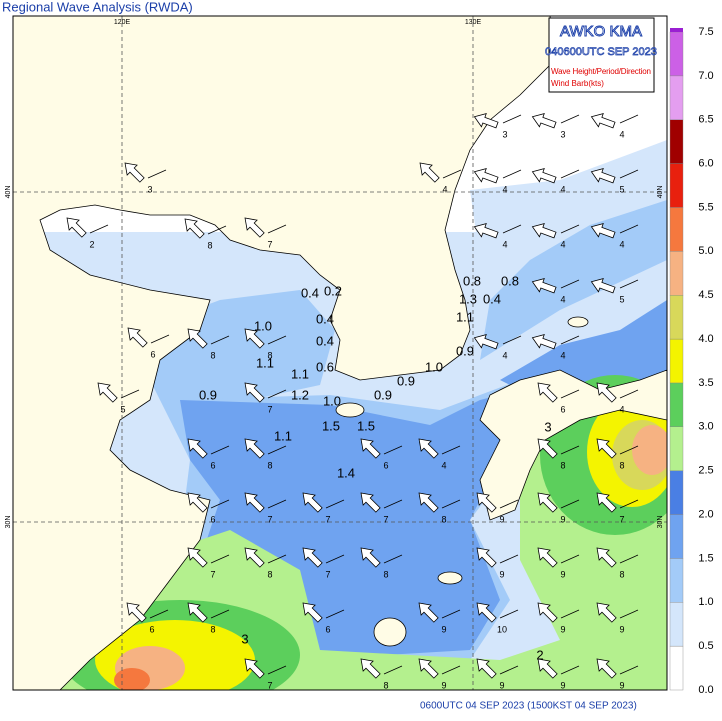 This screenshot has height=721, width=722. Describe the element at coordinates (350, 410) in the screenshot. I see `jeju` at that location.